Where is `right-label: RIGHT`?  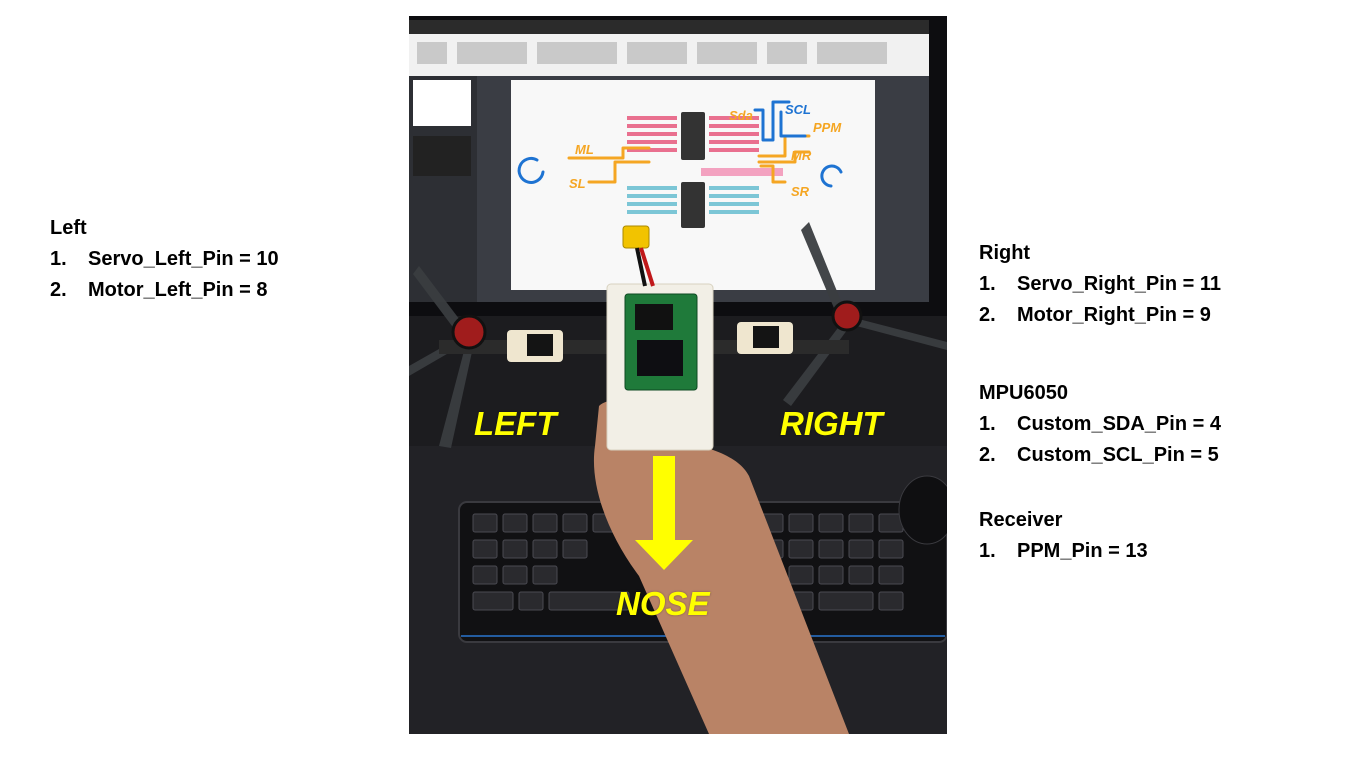 right-label: RIGHT is located at coordinates (831, 423).